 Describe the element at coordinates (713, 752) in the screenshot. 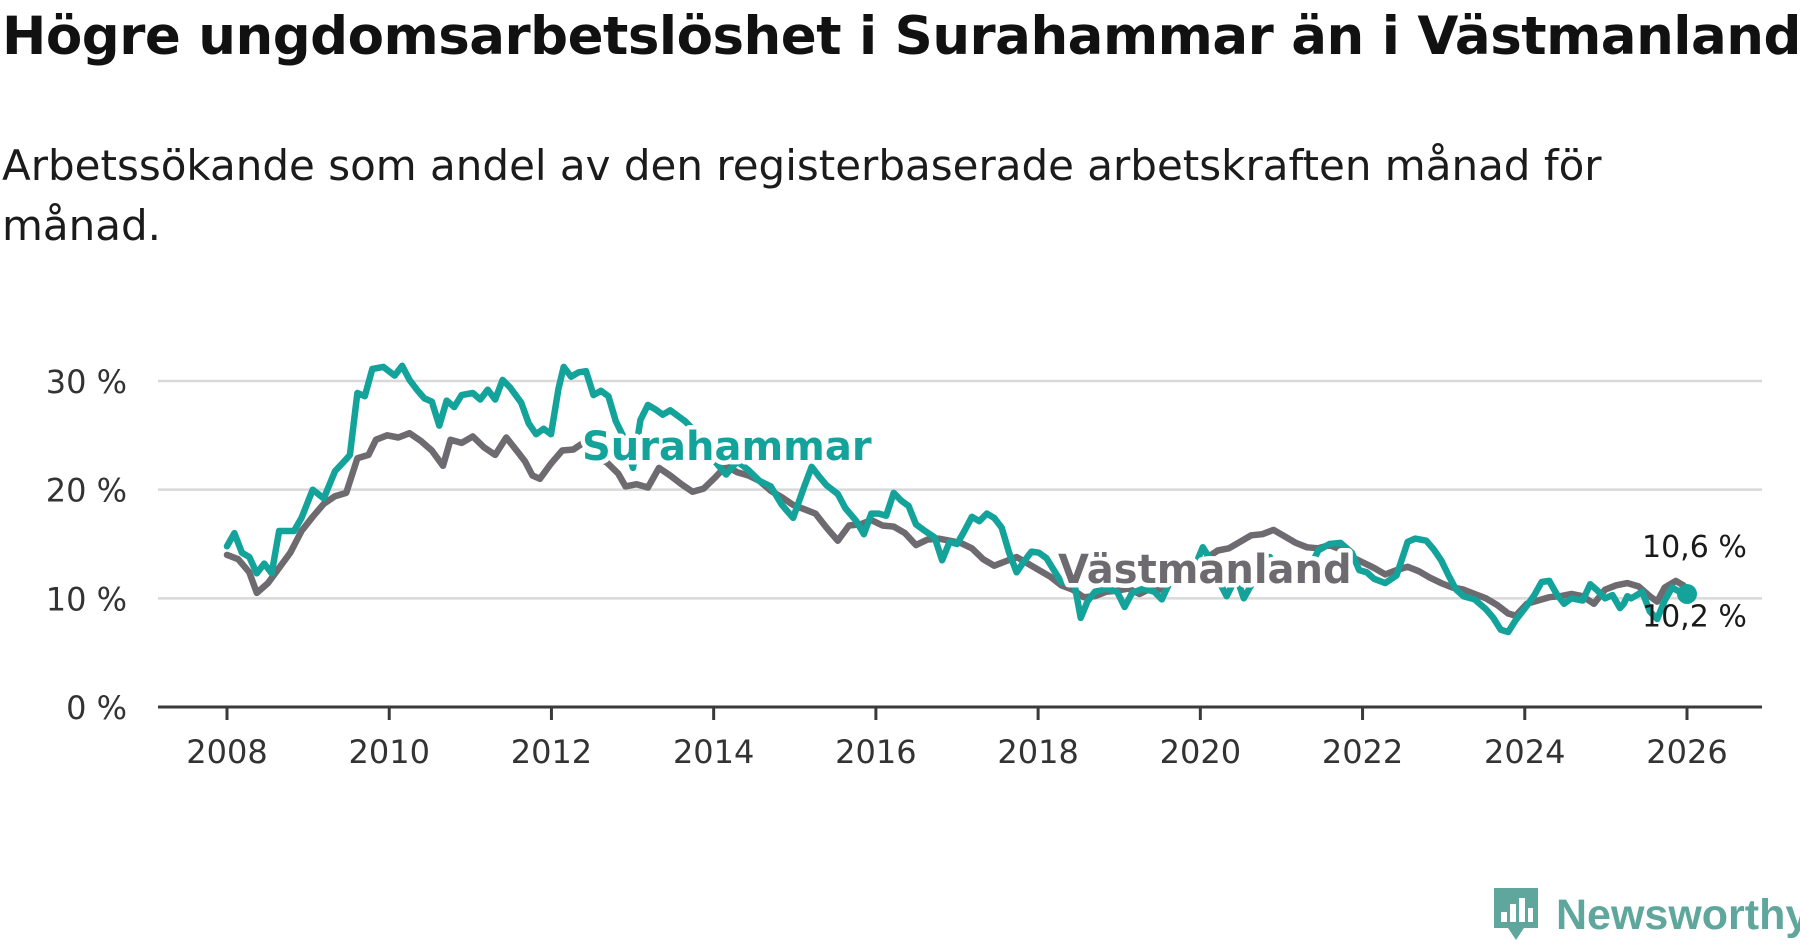

I see `x-tick-label: 2014` at that location.